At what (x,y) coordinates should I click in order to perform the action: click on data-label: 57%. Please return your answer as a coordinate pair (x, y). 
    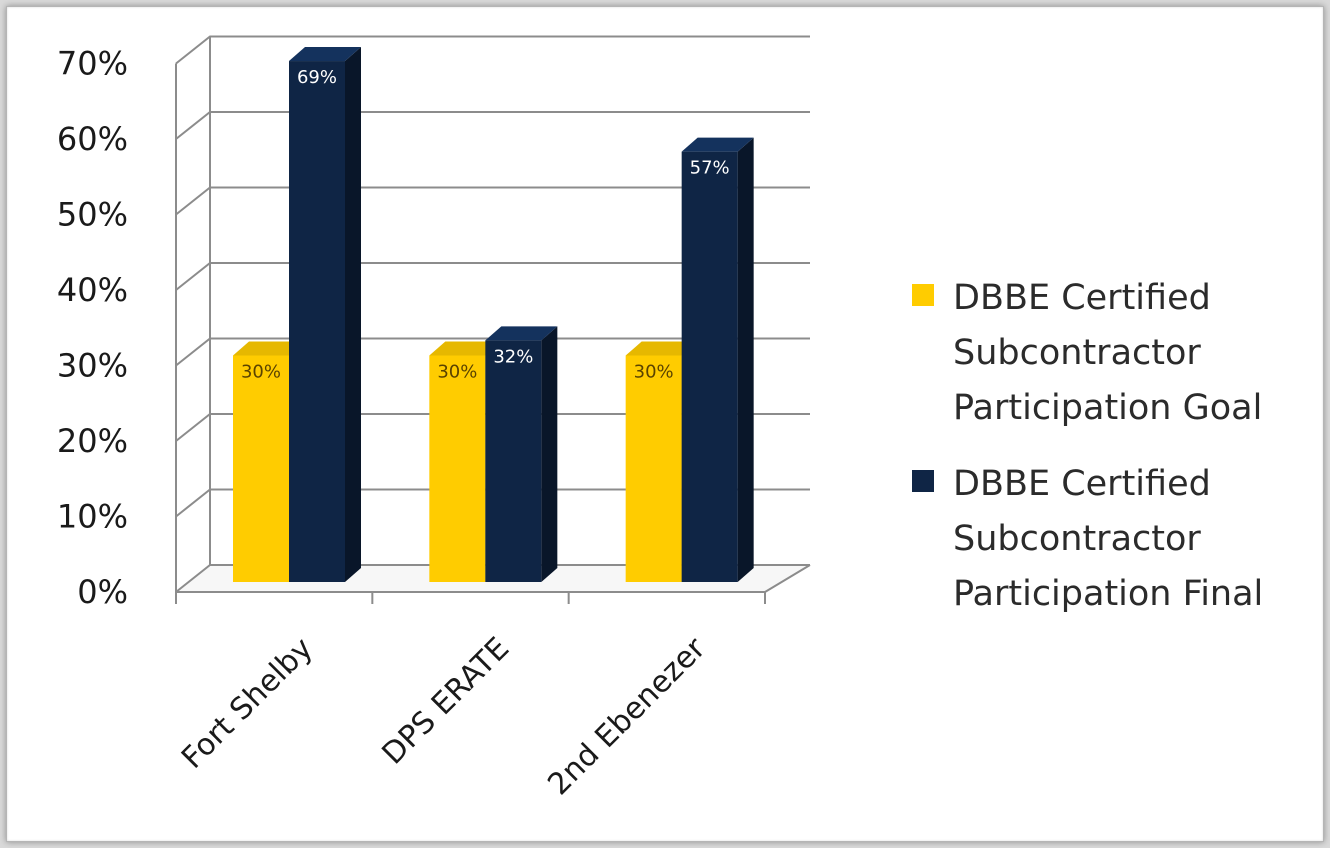
    Looking at the image, I should click on (710, 168).